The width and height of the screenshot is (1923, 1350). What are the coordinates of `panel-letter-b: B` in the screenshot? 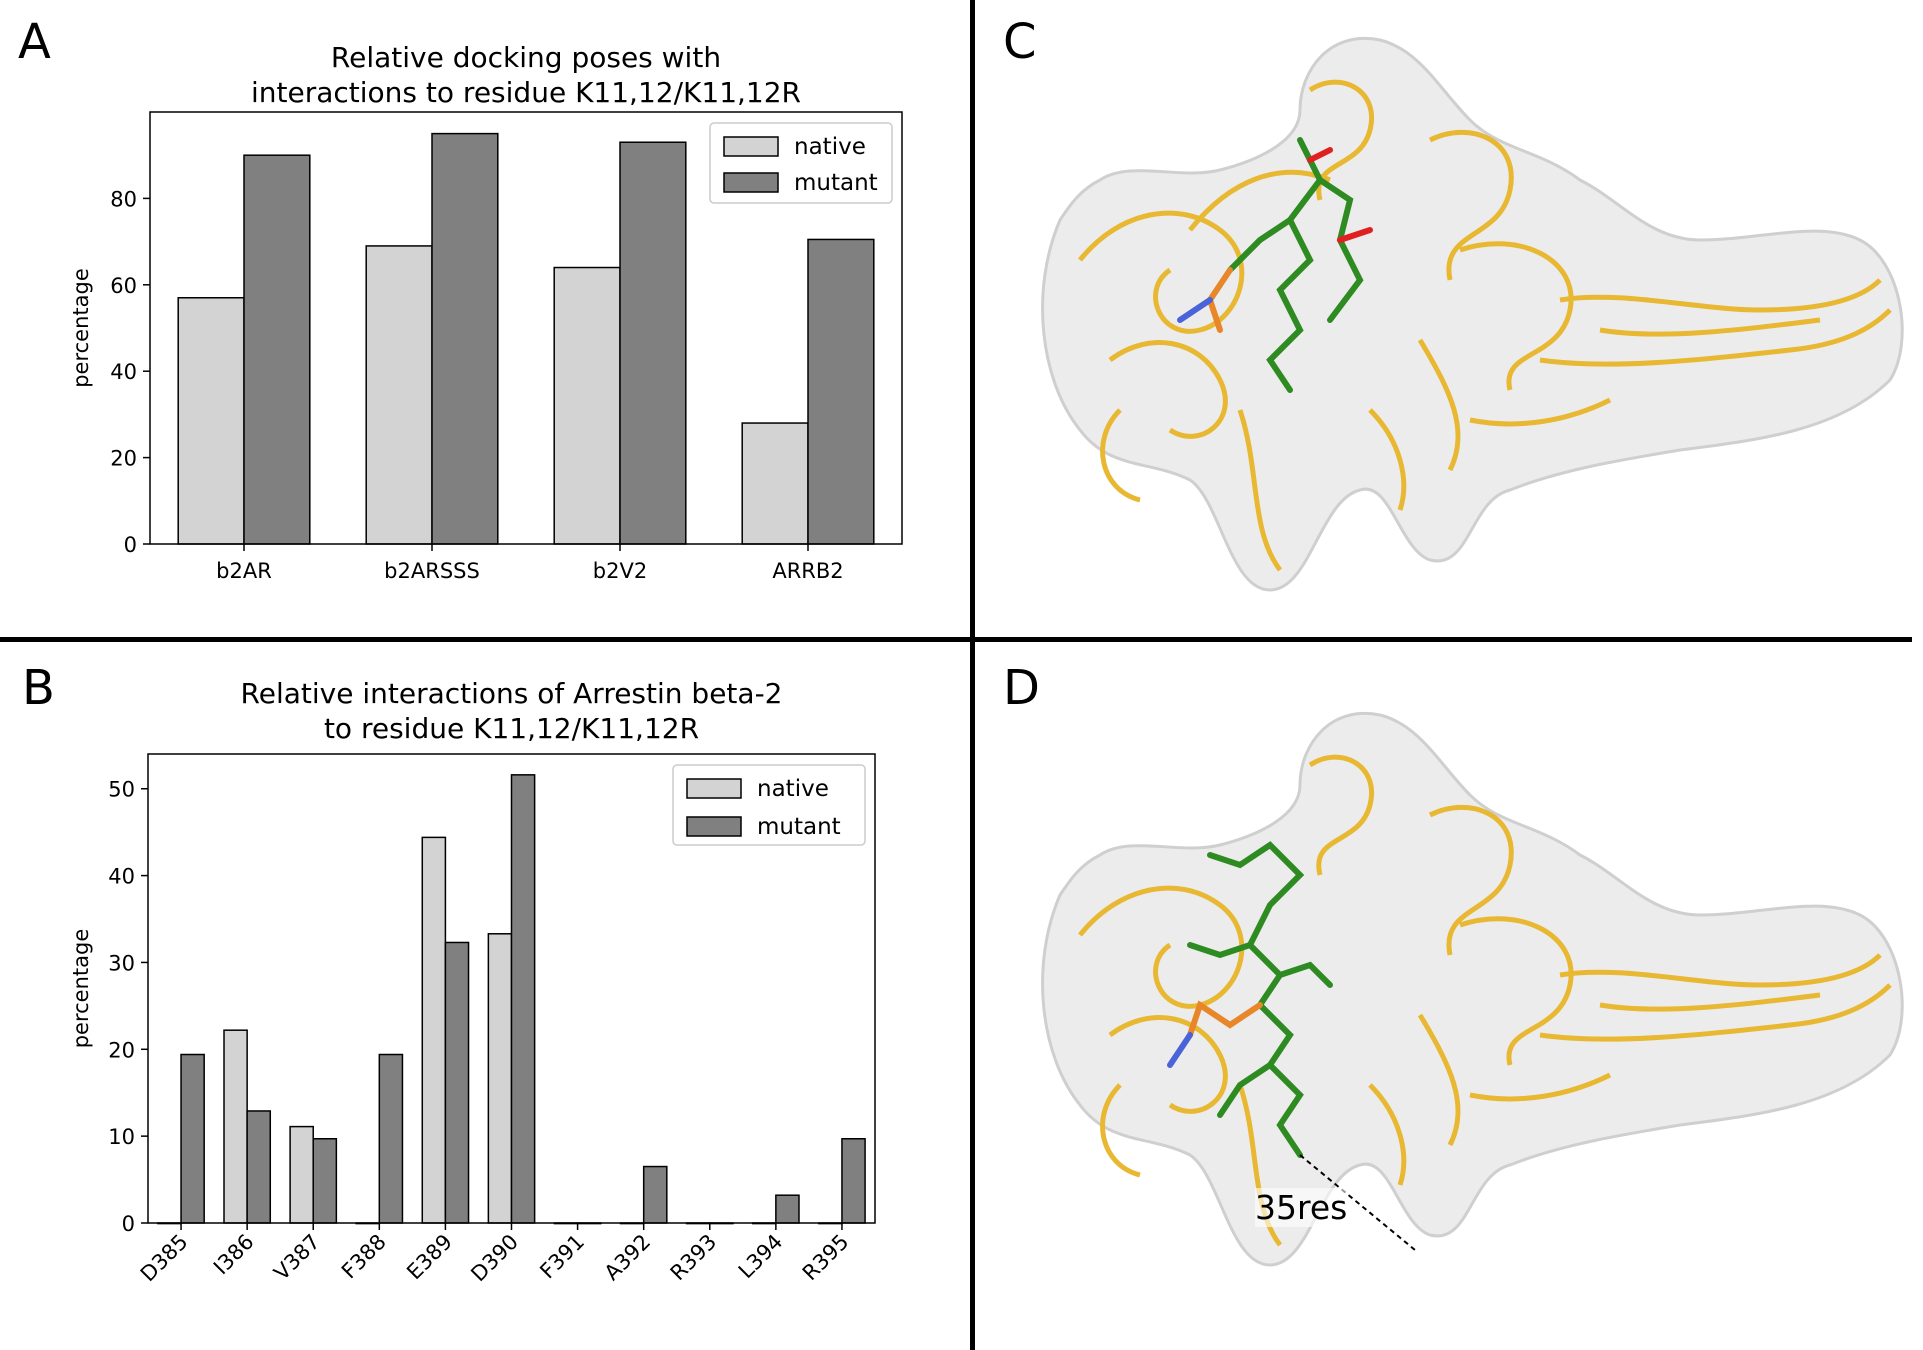 It's located at (38, 688).